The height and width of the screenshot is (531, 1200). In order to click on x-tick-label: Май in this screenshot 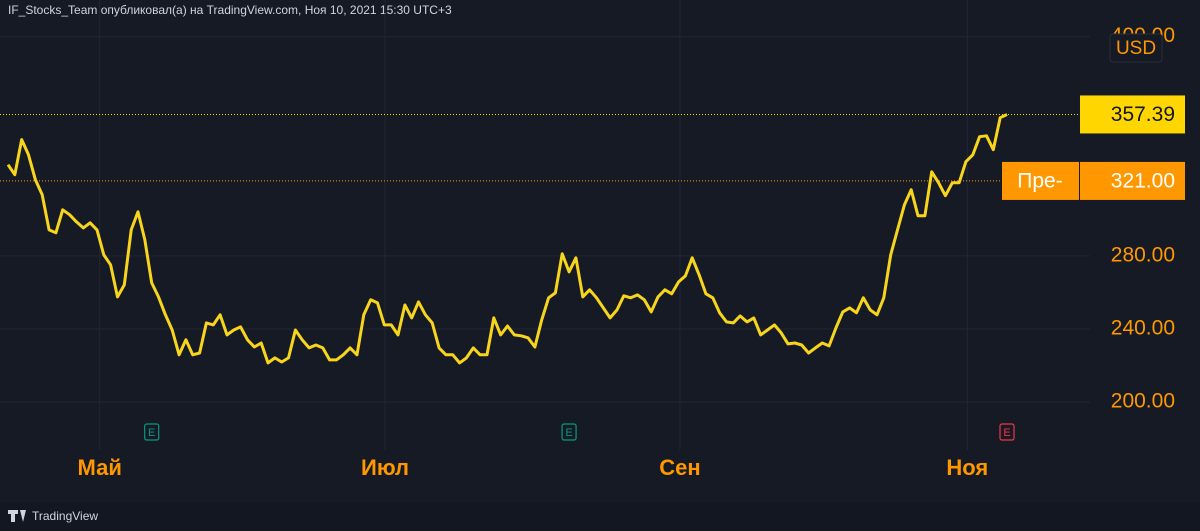, I will do `click(100, 467)`.